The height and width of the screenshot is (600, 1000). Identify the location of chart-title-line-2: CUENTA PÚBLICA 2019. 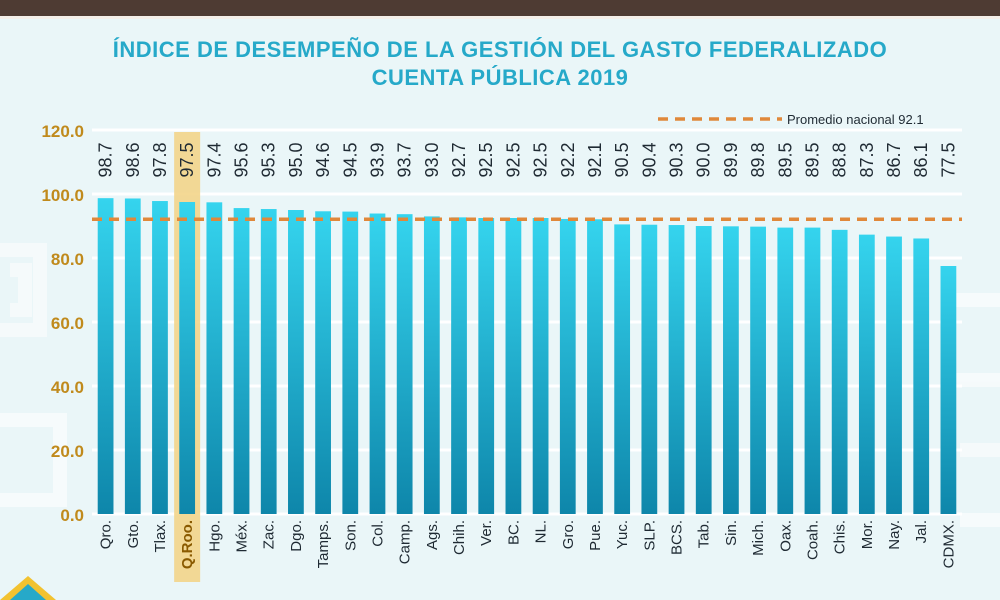
(500, 77).